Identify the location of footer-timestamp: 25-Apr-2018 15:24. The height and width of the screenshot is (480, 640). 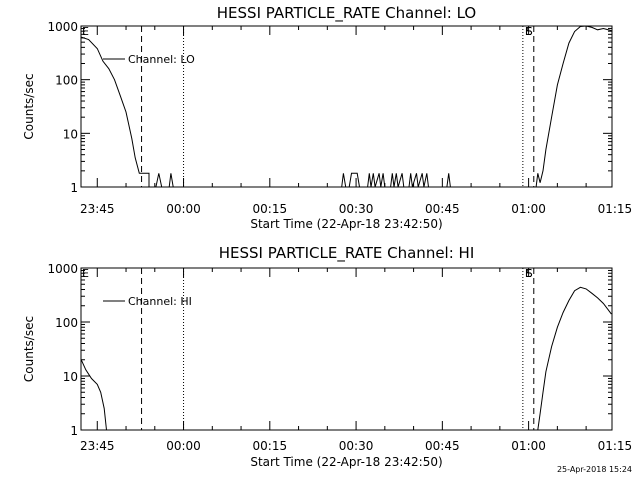
(594, 469).